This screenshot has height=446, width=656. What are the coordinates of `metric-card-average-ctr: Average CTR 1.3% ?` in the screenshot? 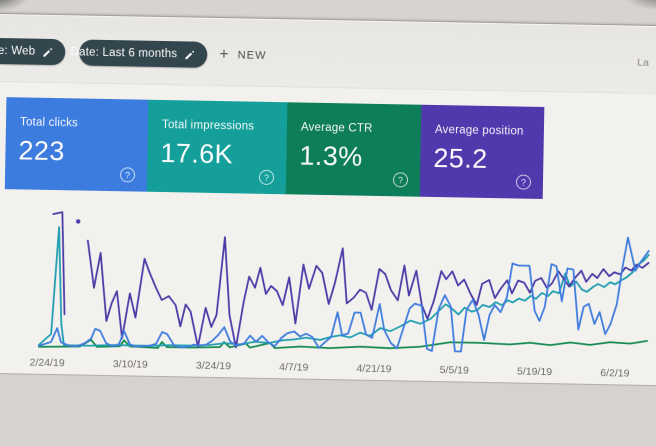 It's located at (353, 149).